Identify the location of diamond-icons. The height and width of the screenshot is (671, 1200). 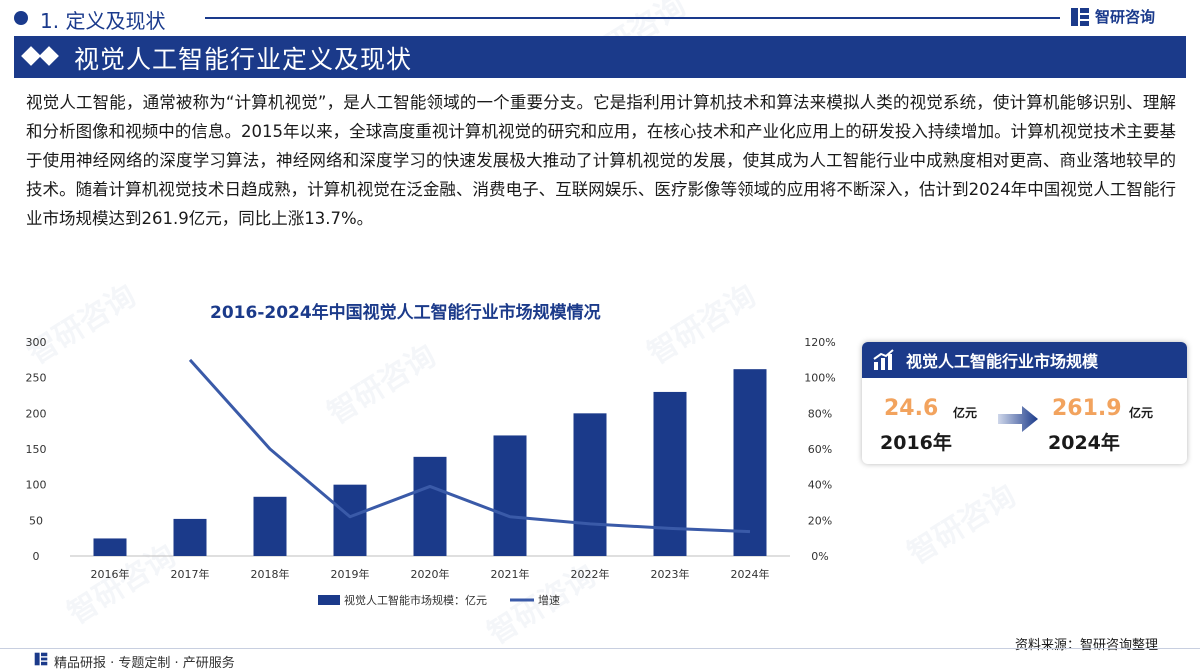
(40, 56).